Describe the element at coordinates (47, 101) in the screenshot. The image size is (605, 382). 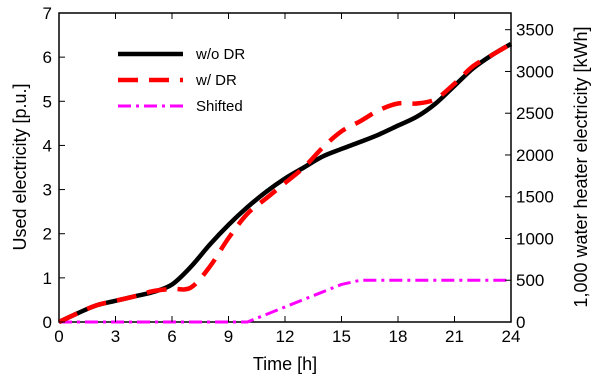
I see `y-left-tick-label: 5` at that location.